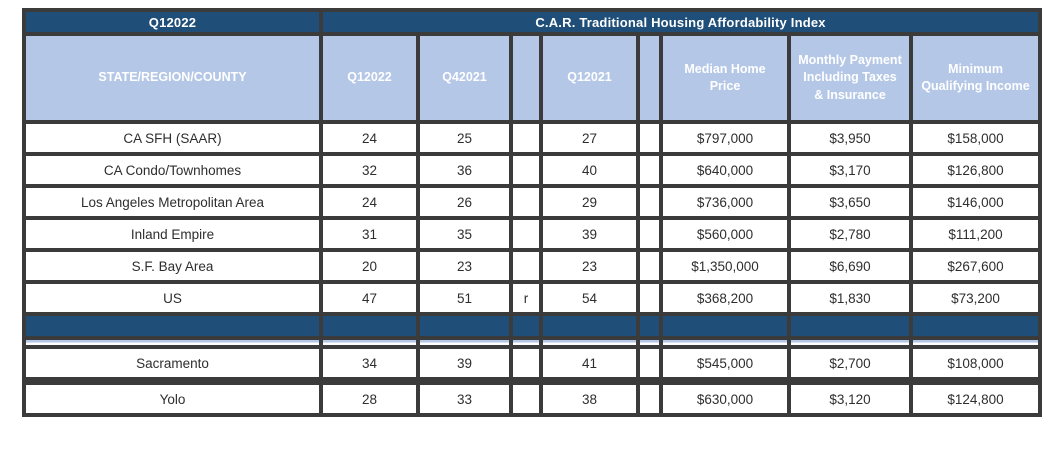 This screenshot has width=1056, height=463. Describe the element at coordinates (975, 78) in the screenshot. I see `col-header-min-qualifying-income: Minimum Qualifying Income` at that location.